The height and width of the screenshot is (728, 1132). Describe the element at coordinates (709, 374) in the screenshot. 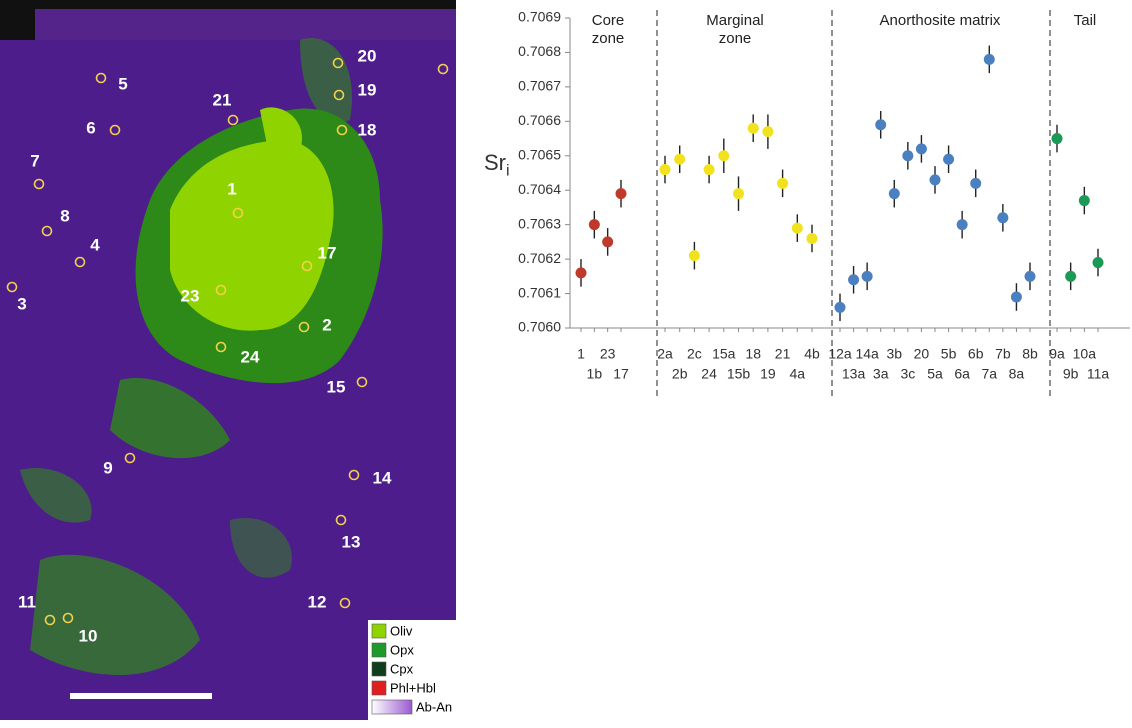

I see `x-tick-label: 24` at that location.